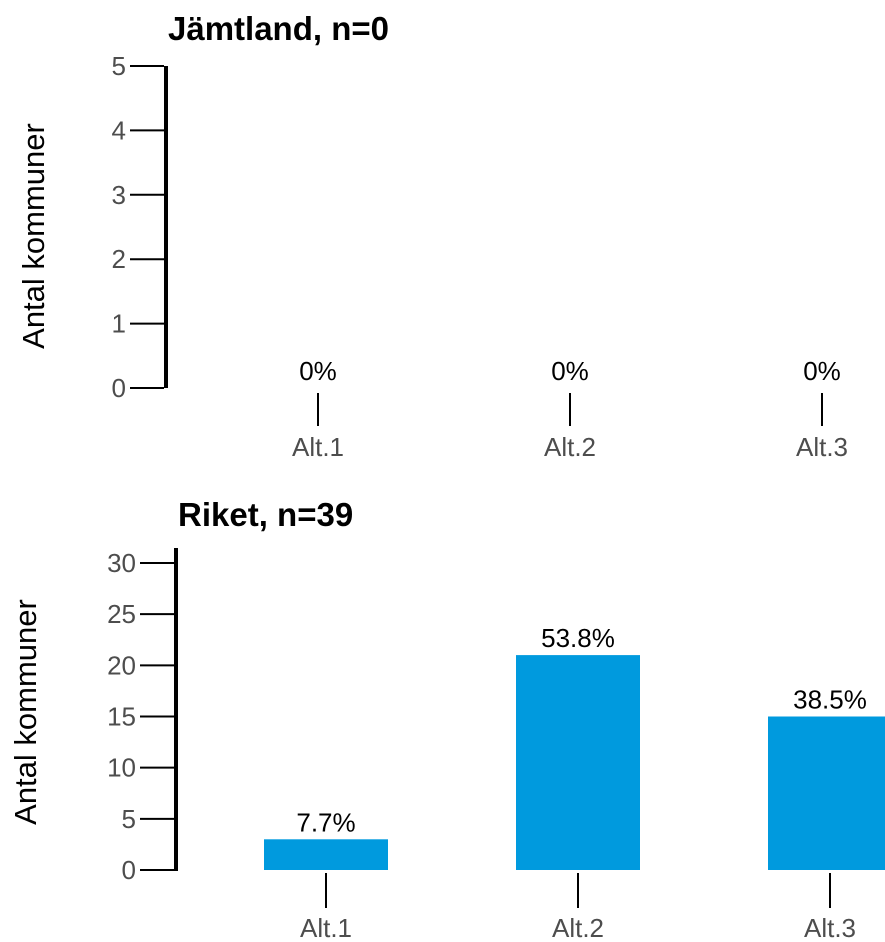 This screenshot has width=885, height=942. What do you see at coordinates (25, 712) in the screenshot?
I see `y-axis-label-riket: Antal kommuner` at bounding box center [25, 712].